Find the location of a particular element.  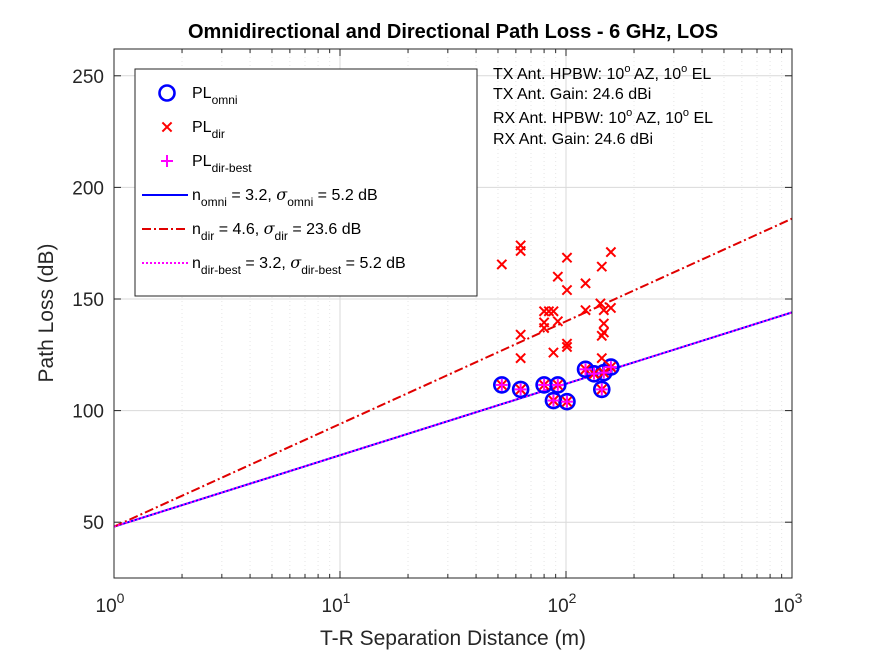

legend-label-fit-dir: ndir = 4.6, σdir = 23.6 dB is located at coordinates (276, 231).